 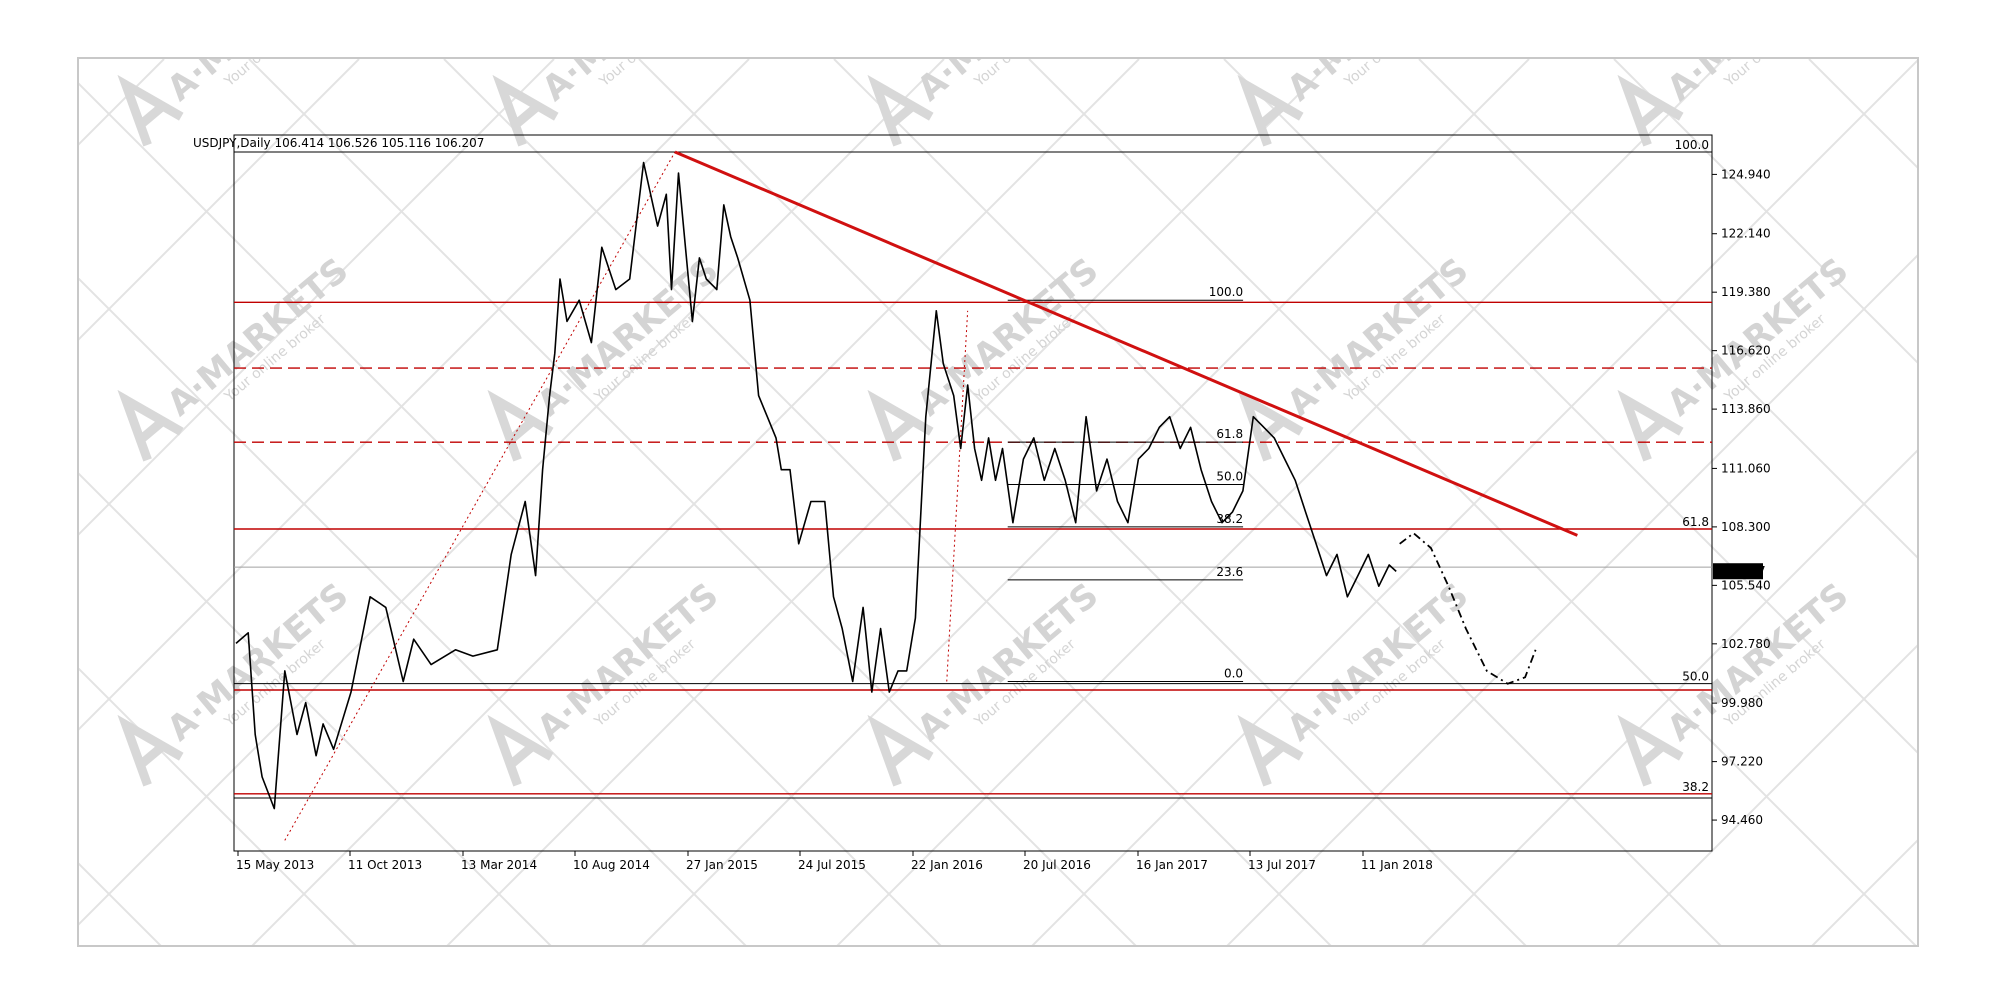 I want to click on x-tick-label: 10 Aug 2014, so click(x=611, y=865).